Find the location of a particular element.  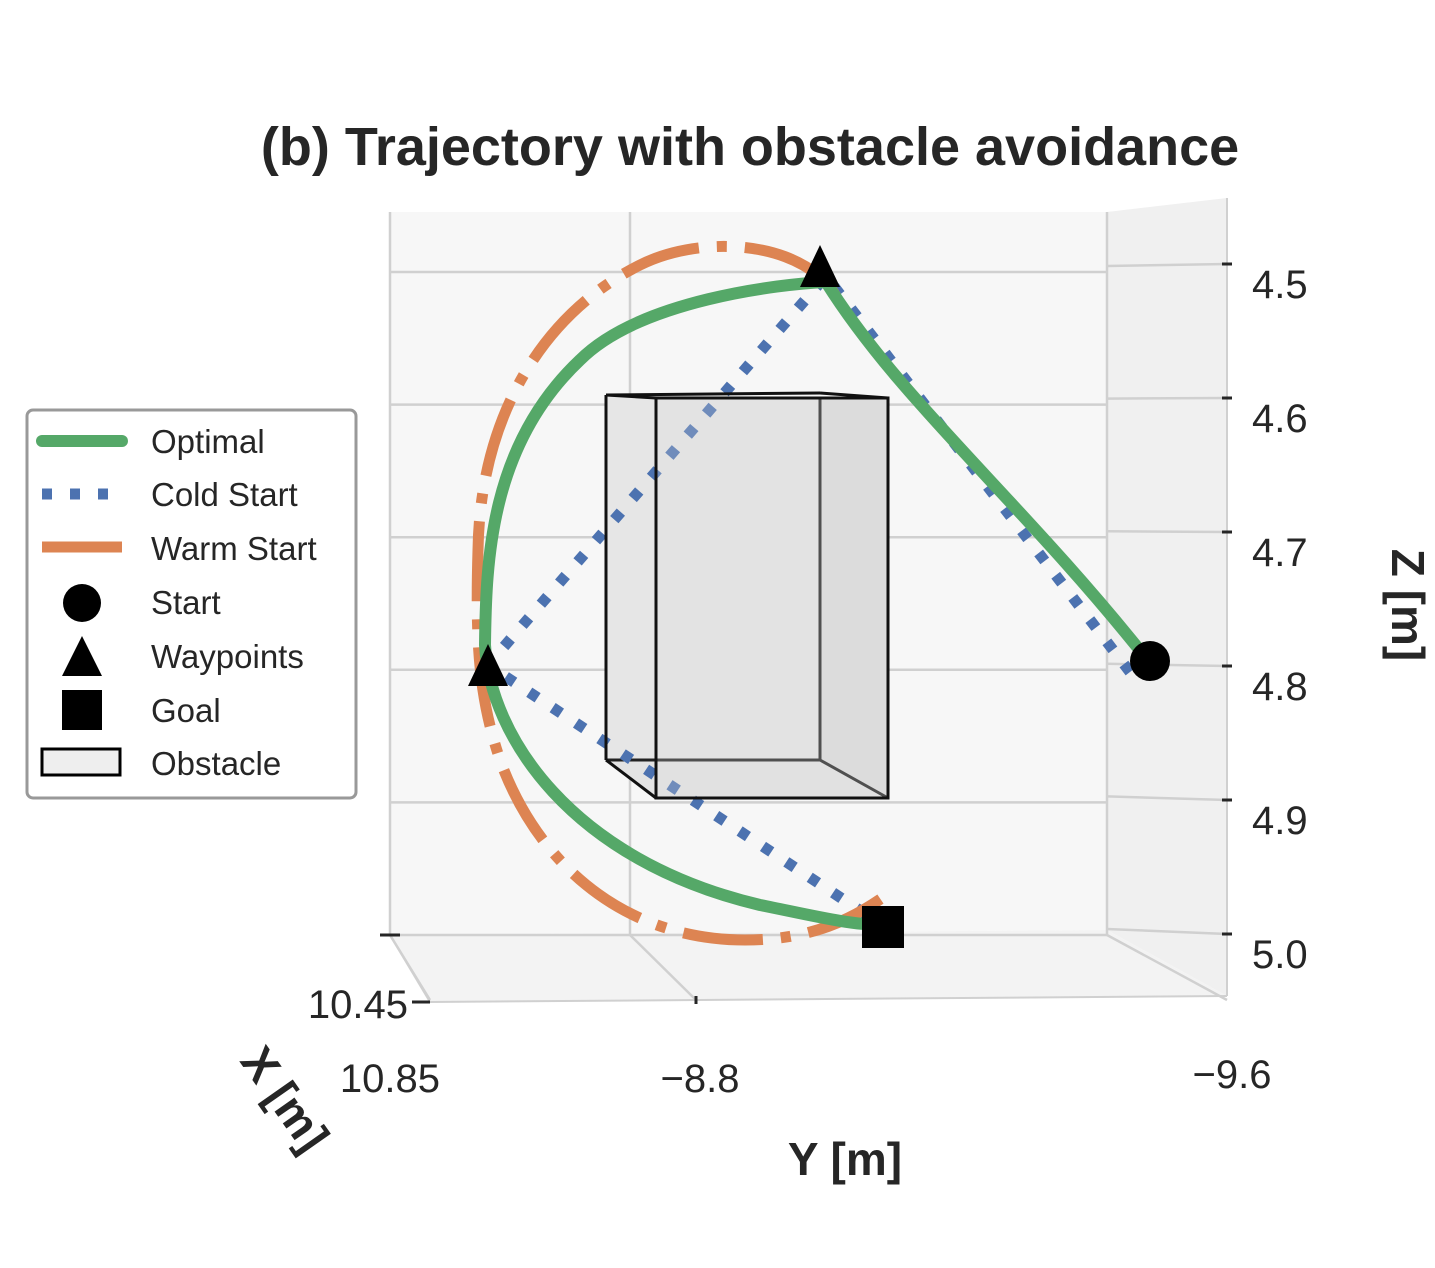

legend-label: Obstacle is located at coordinates (216, 763).